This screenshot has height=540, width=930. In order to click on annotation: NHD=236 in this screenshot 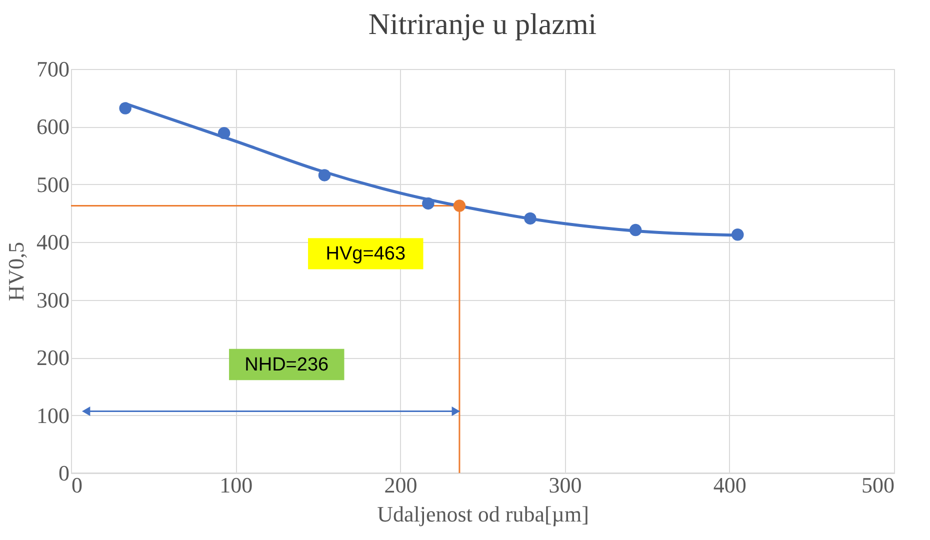, I will do `click(286, 365)`.